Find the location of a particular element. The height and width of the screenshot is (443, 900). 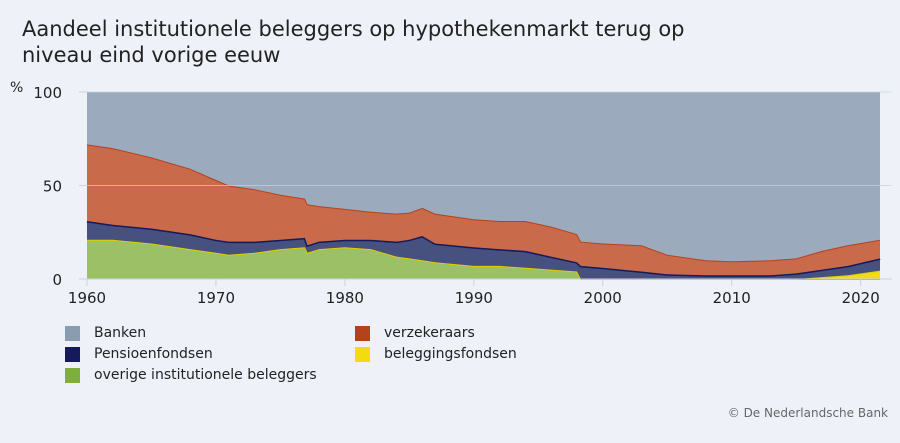

x-tick-label: 1960 is located at coordinates (87, 298).